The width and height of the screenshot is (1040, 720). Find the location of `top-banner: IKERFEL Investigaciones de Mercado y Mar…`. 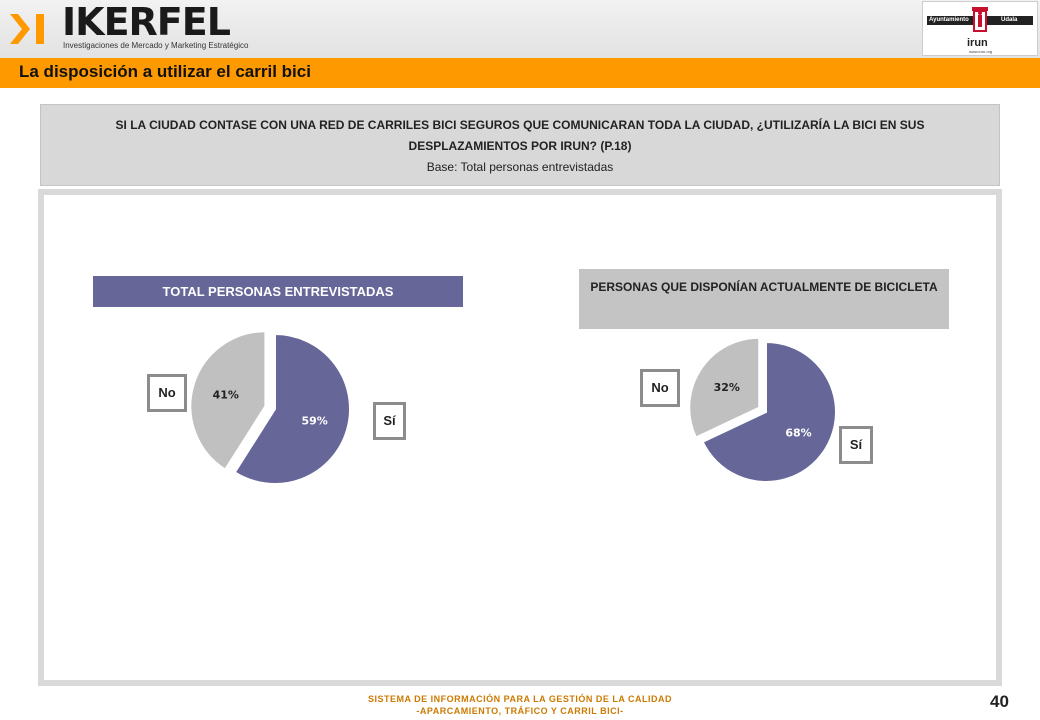

top-banner: IKERFEL Investigaciones de Mercado y Mar… is located at coordinates (520, 29).